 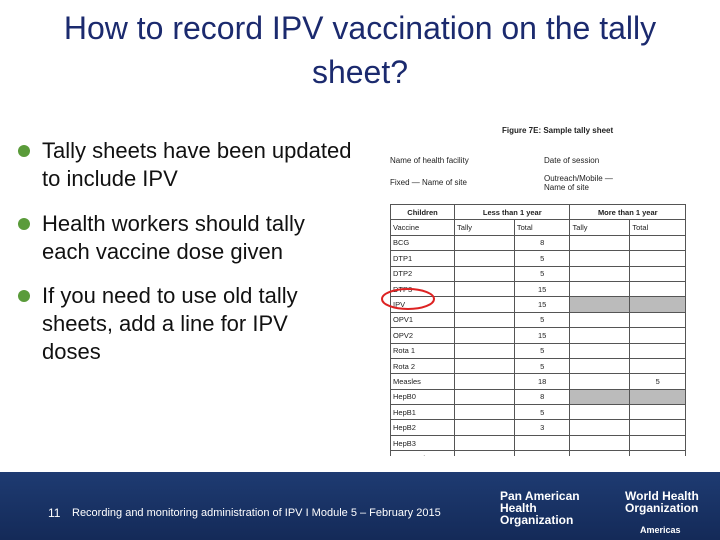 I want to click on logo: World Health Organization, so click(x=662, y=502).